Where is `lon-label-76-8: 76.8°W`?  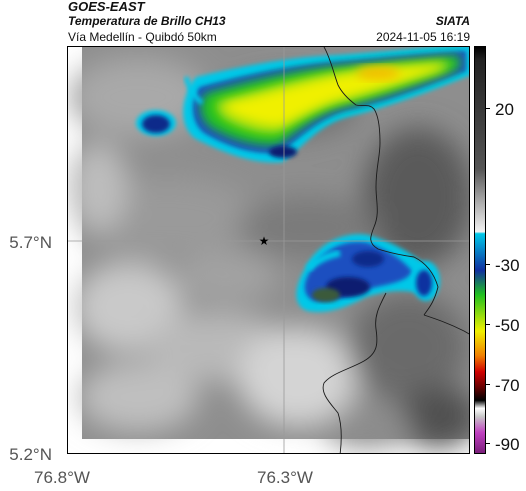
lon-label-76-8: 76.8°W is located at coordinates (62, 477).